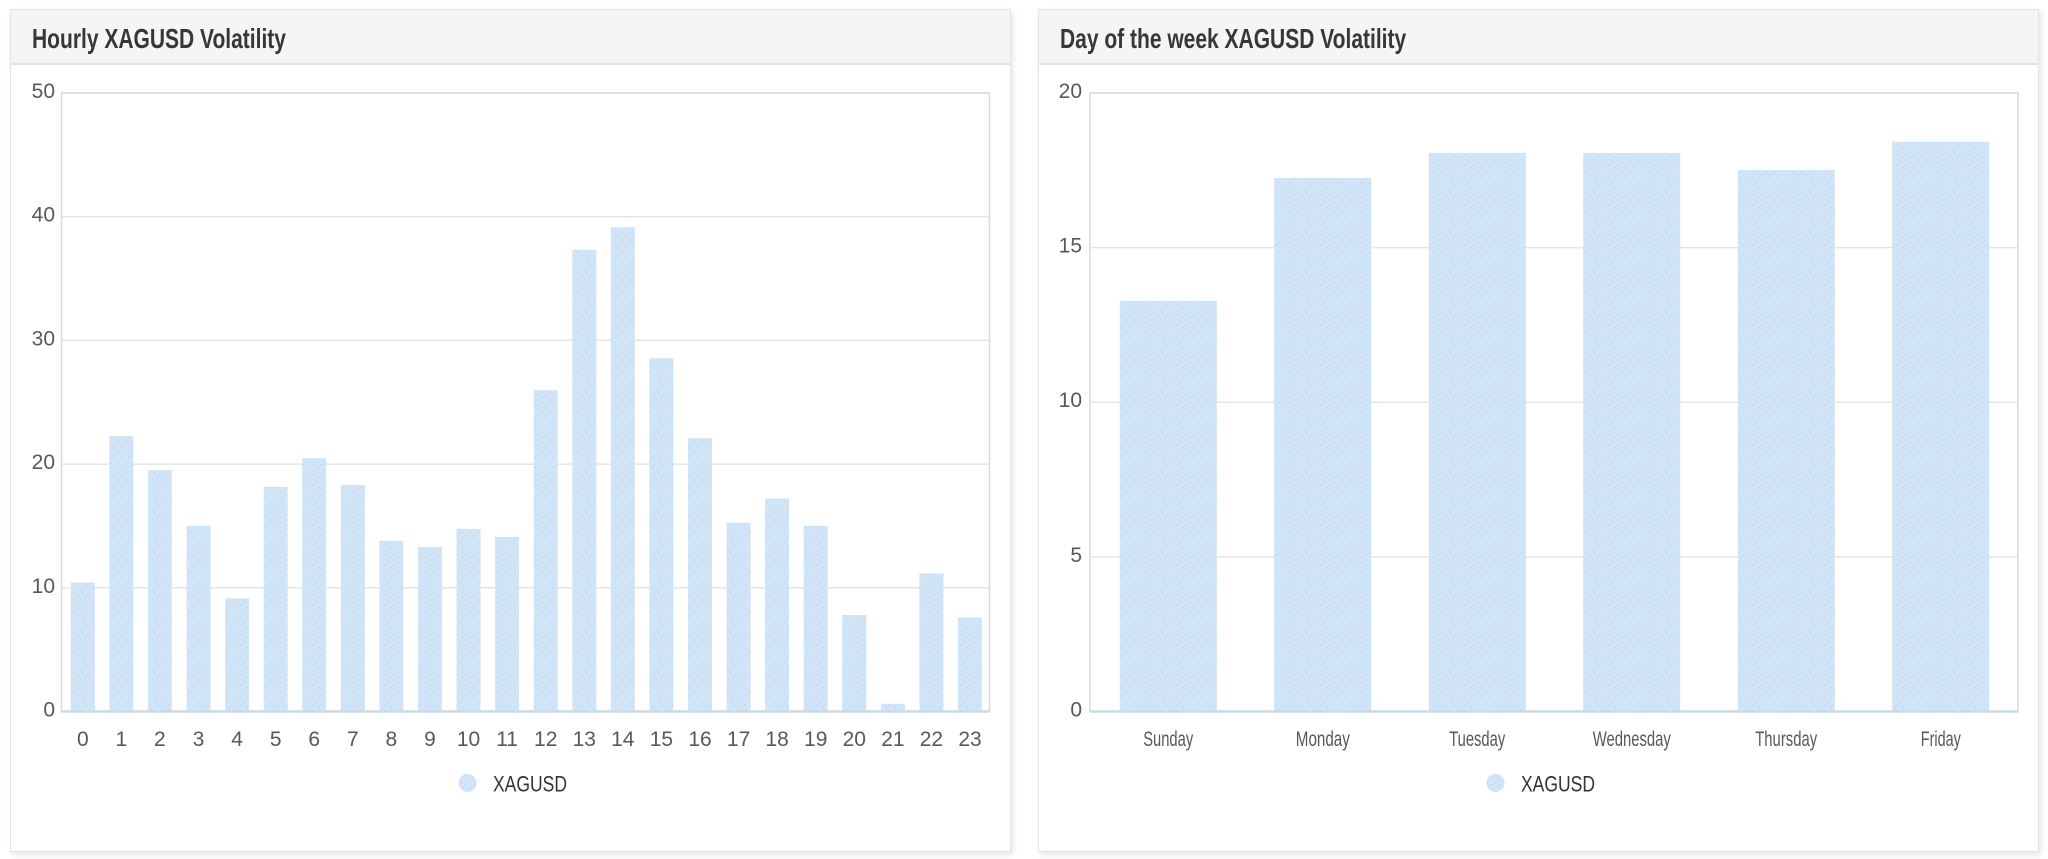 Image resolution: width=2048 pixels, height=859 pixels. Describe the element at coordinates (160, 739) in the screenshot. I see `svg-text: 2` at that location.